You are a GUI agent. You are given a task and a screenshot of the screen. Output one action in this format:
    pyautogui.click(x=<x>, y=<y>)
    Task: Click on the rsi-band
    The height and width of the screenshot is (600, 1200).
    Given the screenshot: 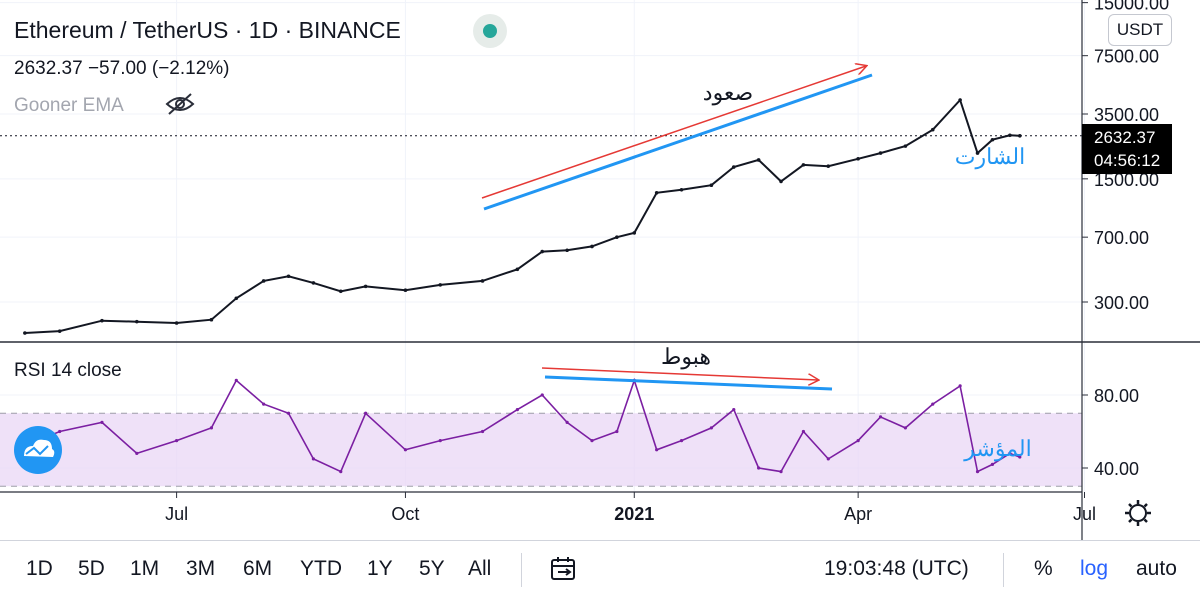 What is the action you would take?
    pyautogui.click(x=541, y=450)
    